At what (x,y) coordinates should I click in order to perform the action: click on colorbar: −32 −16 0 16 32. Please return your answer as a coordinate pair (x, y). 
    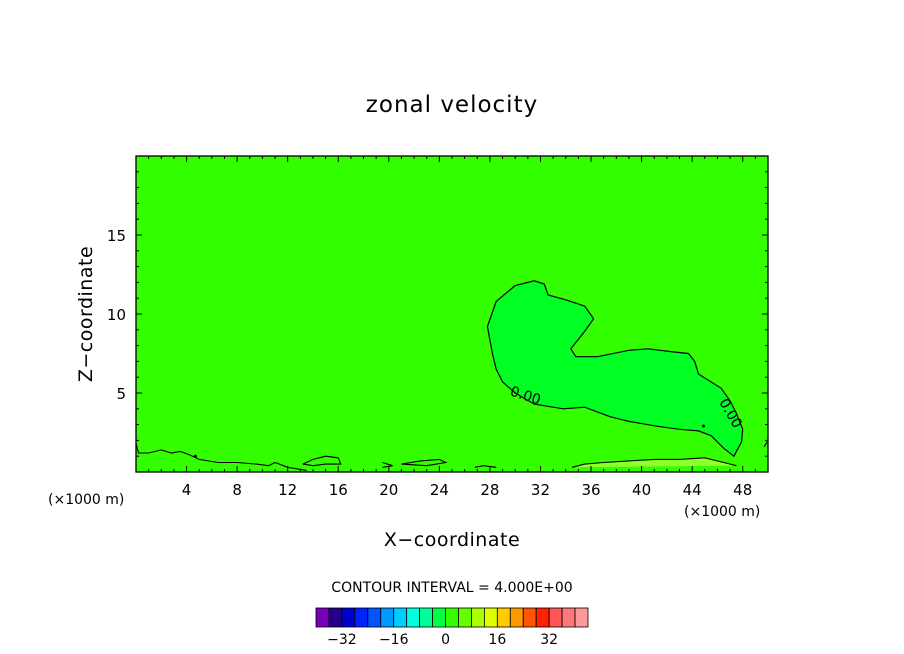
    Looking at the image, I should click on (452, 627).